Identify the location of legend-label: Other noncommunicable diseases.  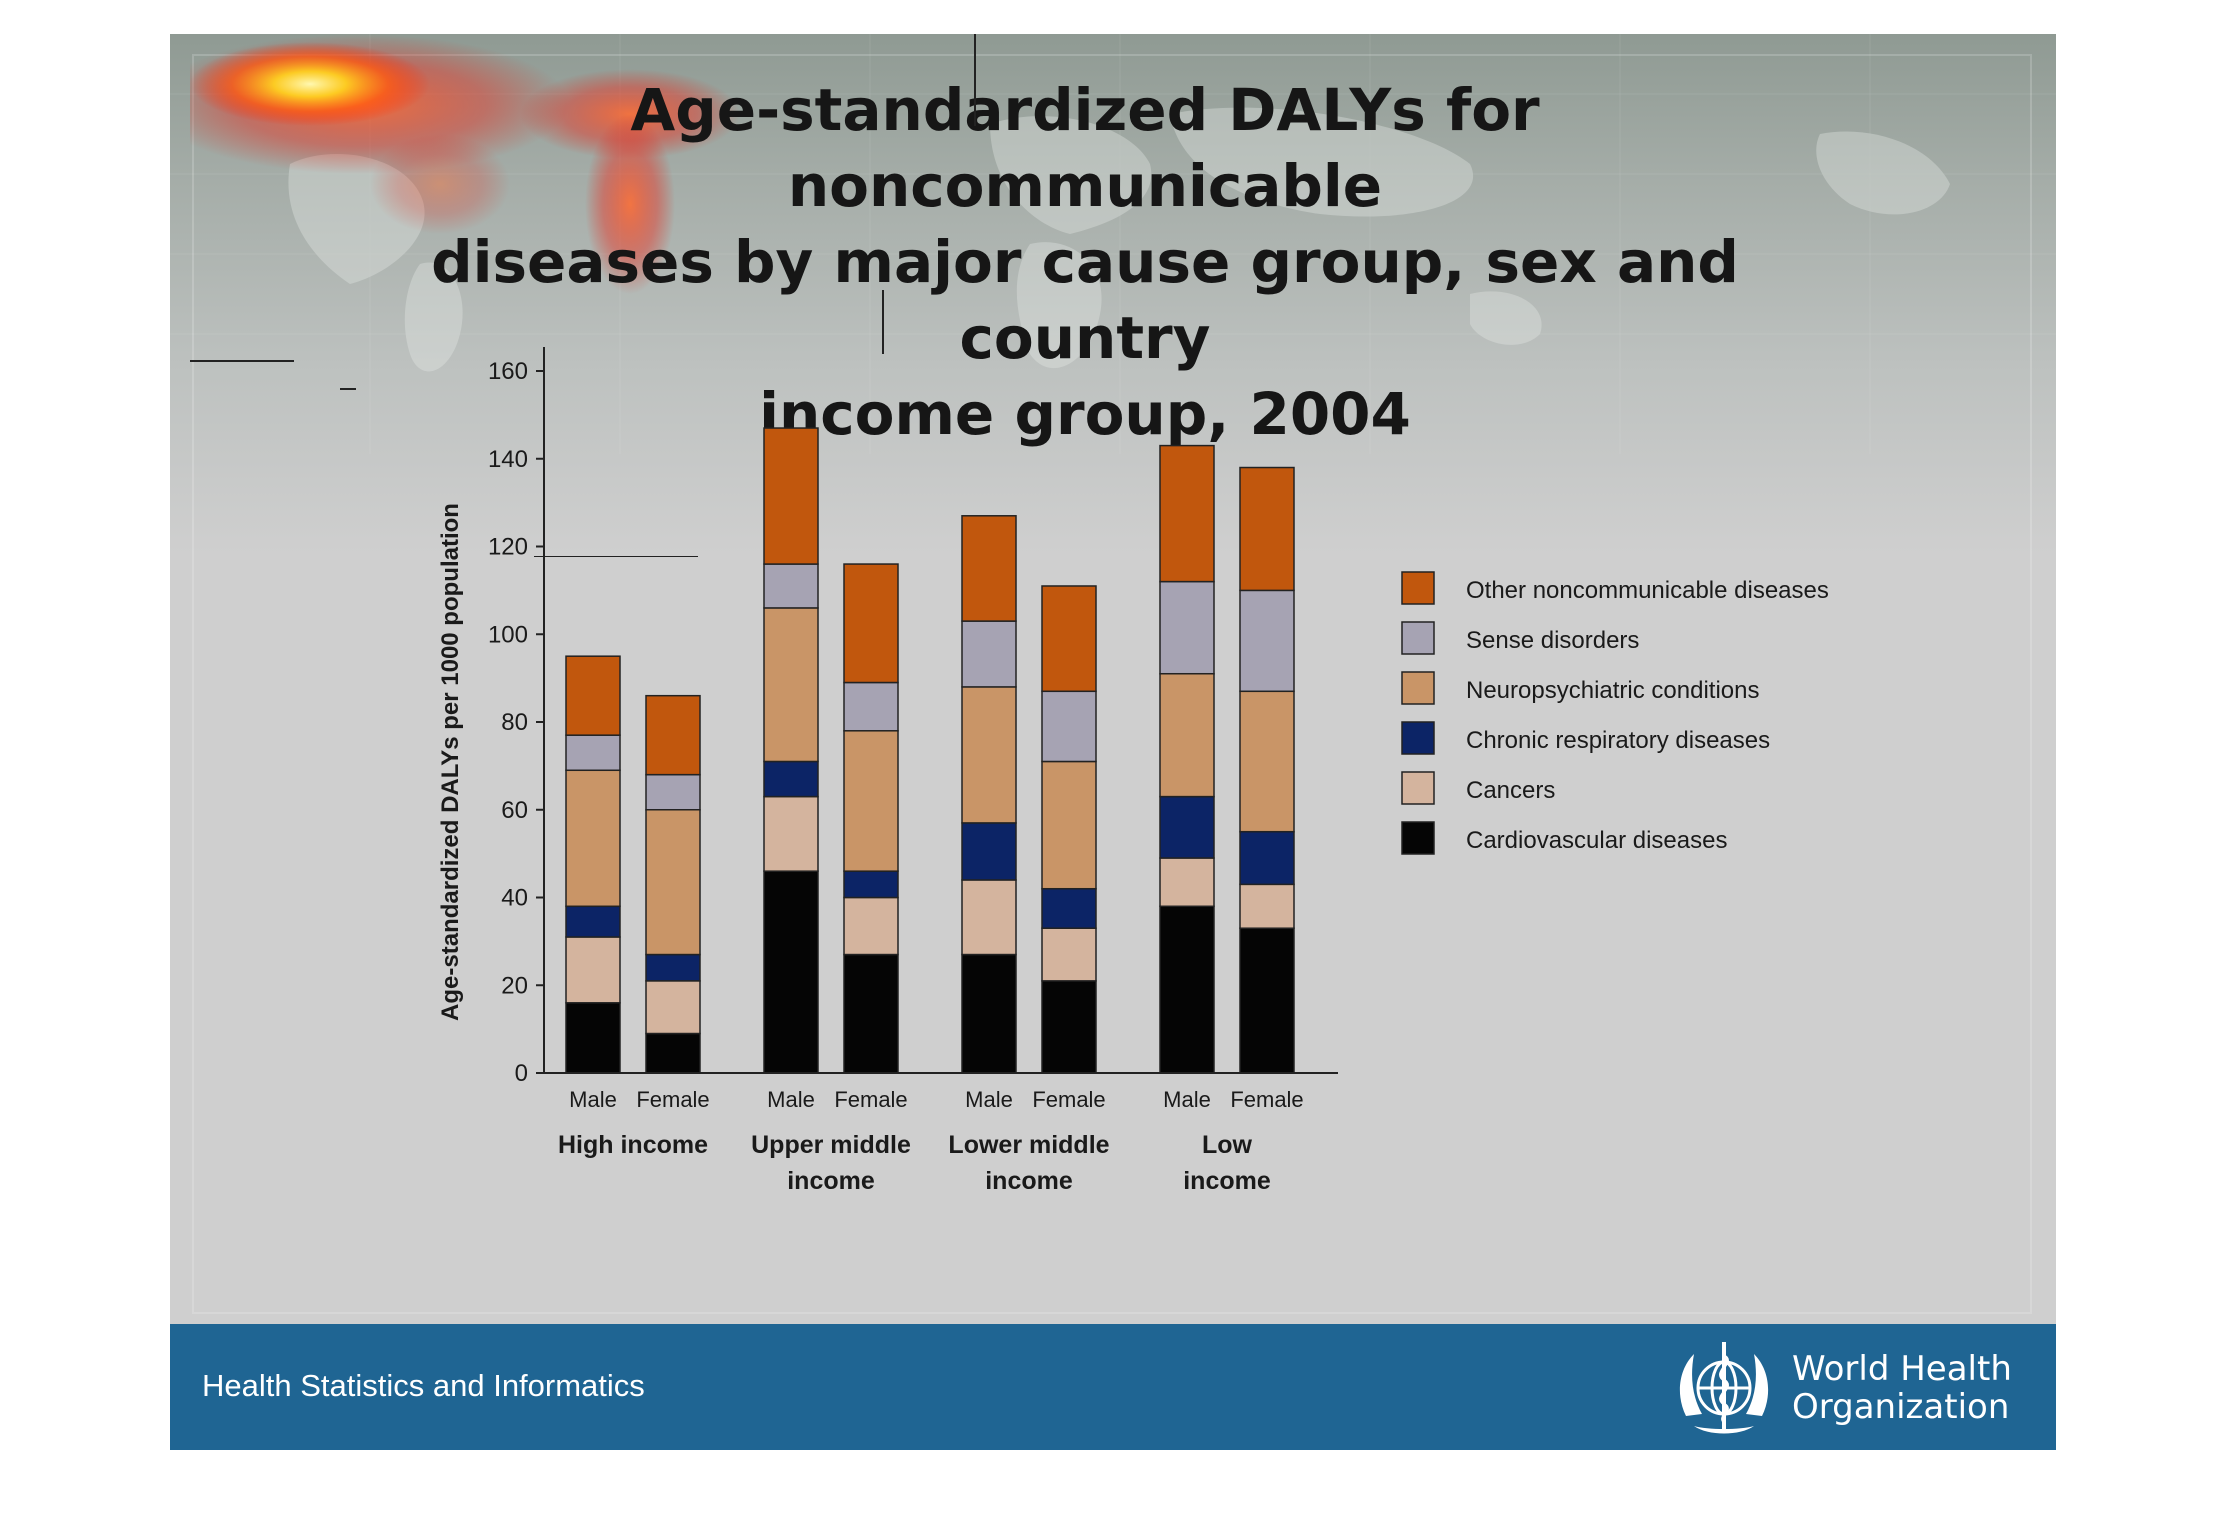
(1647, 590).